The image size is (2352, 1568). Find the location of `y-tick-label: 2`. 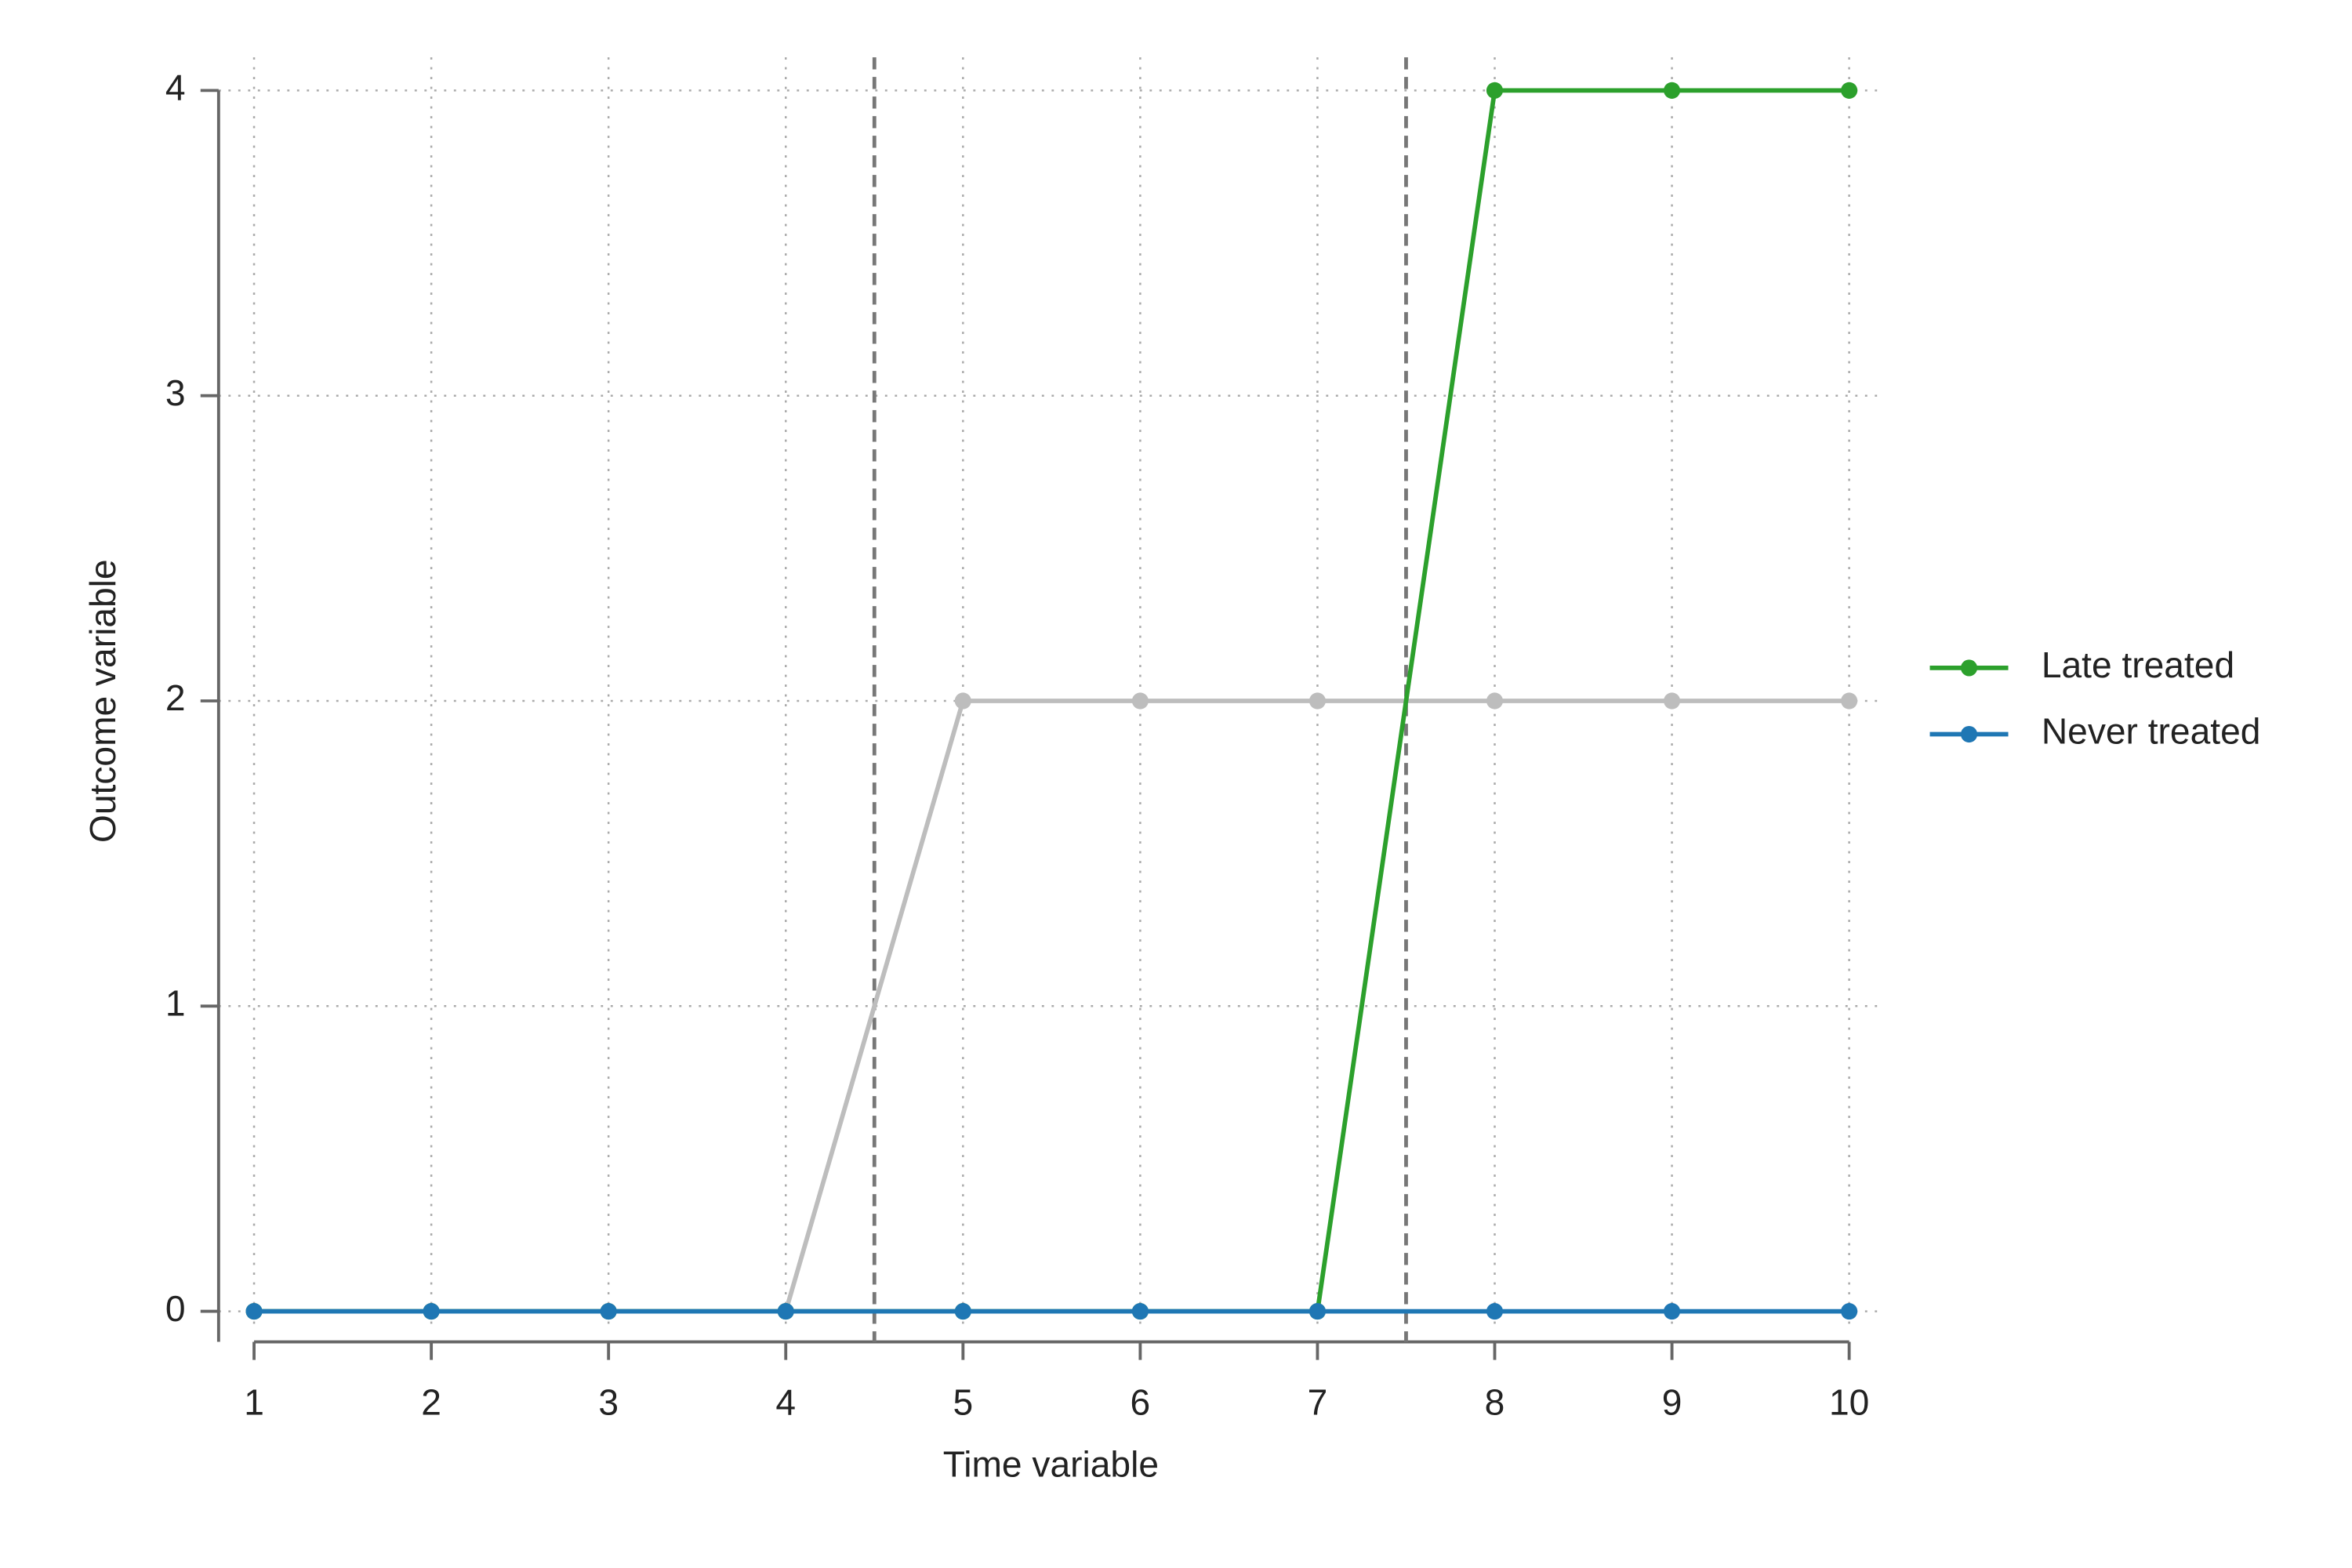

y-tick-label: 2 is located at coordinates (175, 697).